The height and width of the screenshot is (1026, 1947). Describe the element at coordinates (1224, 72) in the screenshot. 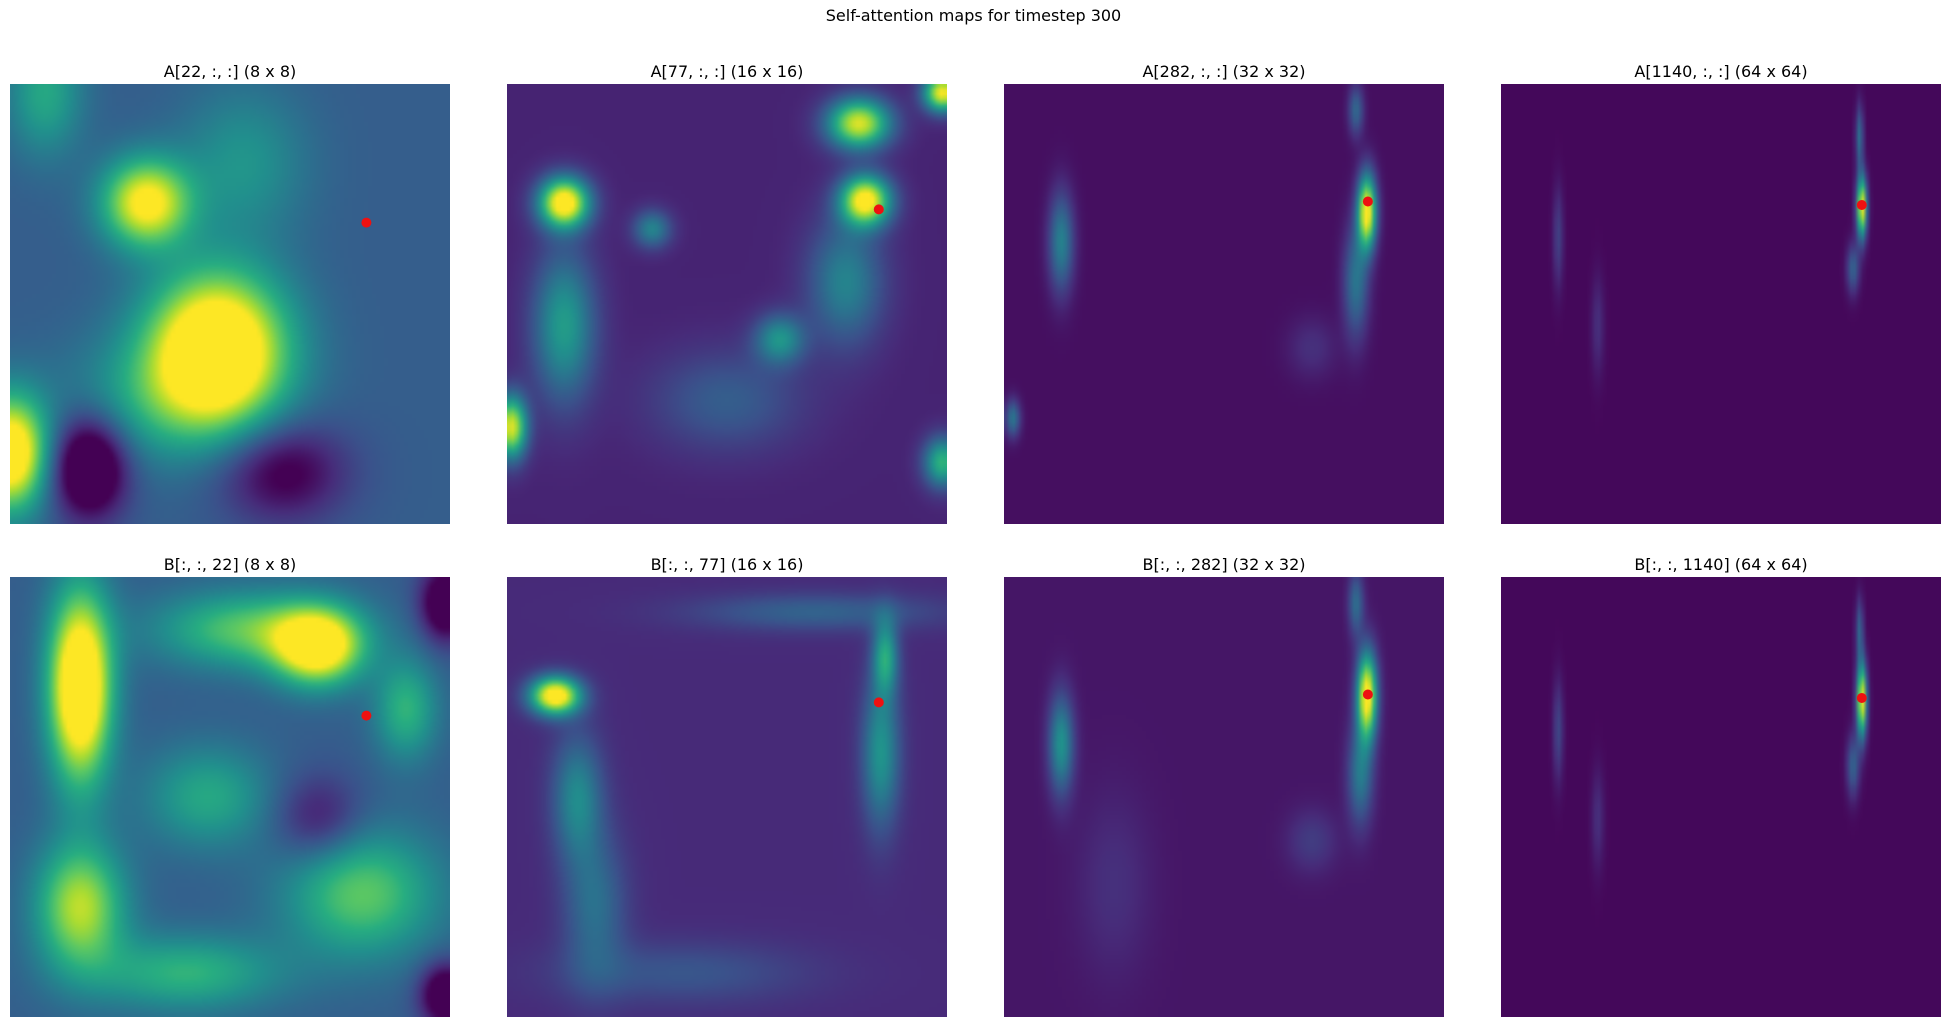

I see `panel-title: A[282, :, :] (32 x 32)` at that location.